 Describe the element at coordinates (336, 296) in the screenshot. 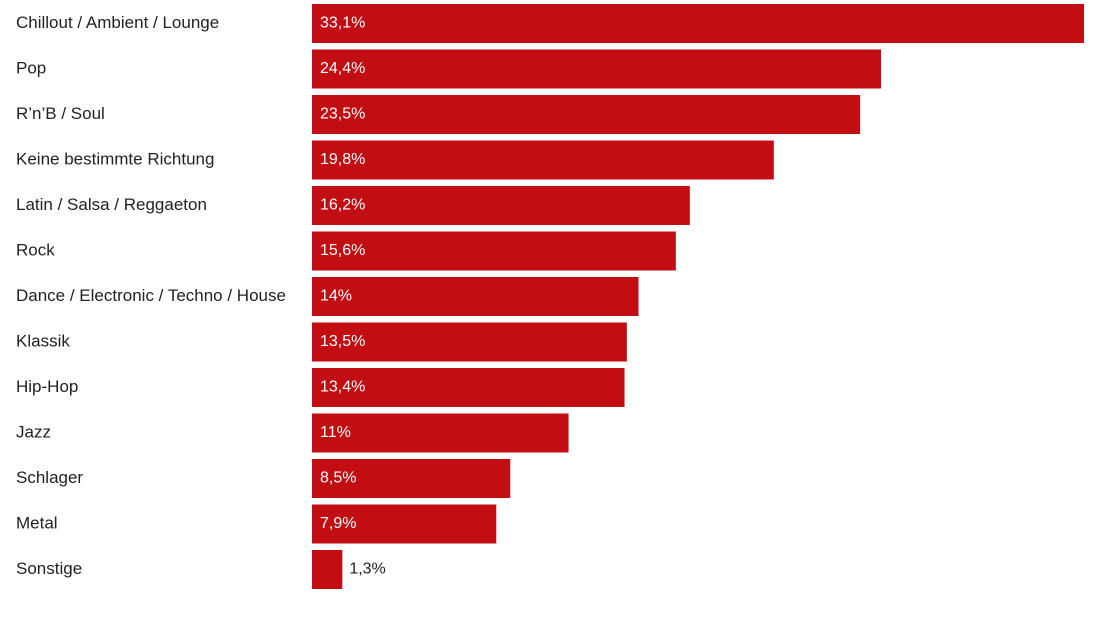

I see `value-label: 14%` at that location.